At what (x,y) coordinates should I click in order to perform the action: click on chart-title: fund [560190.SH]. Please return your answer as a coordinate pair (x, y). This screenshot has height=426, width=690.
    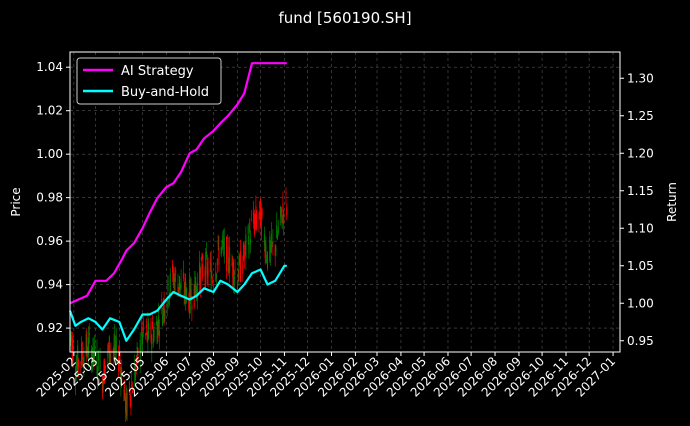
    Looking at the image, I should click on (344, 18).